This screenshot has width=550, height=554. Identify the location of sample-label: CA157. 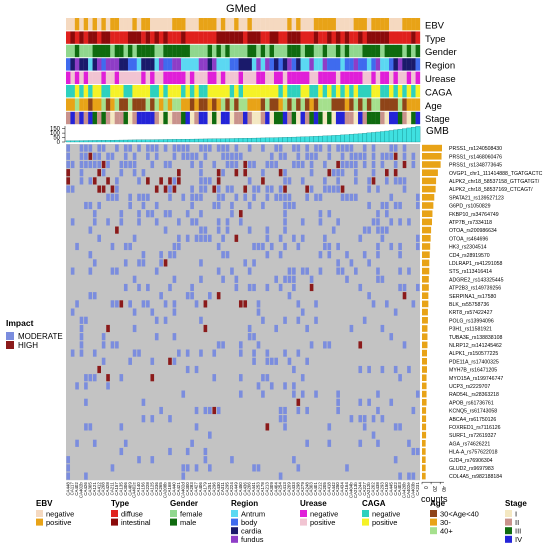
(116, 489).